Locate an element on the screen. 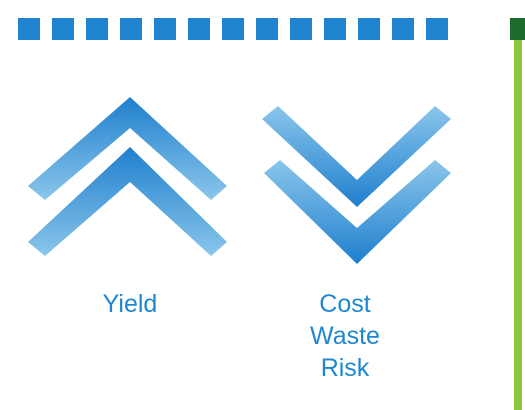  green-corner-block is located at coordinates (517, 29).